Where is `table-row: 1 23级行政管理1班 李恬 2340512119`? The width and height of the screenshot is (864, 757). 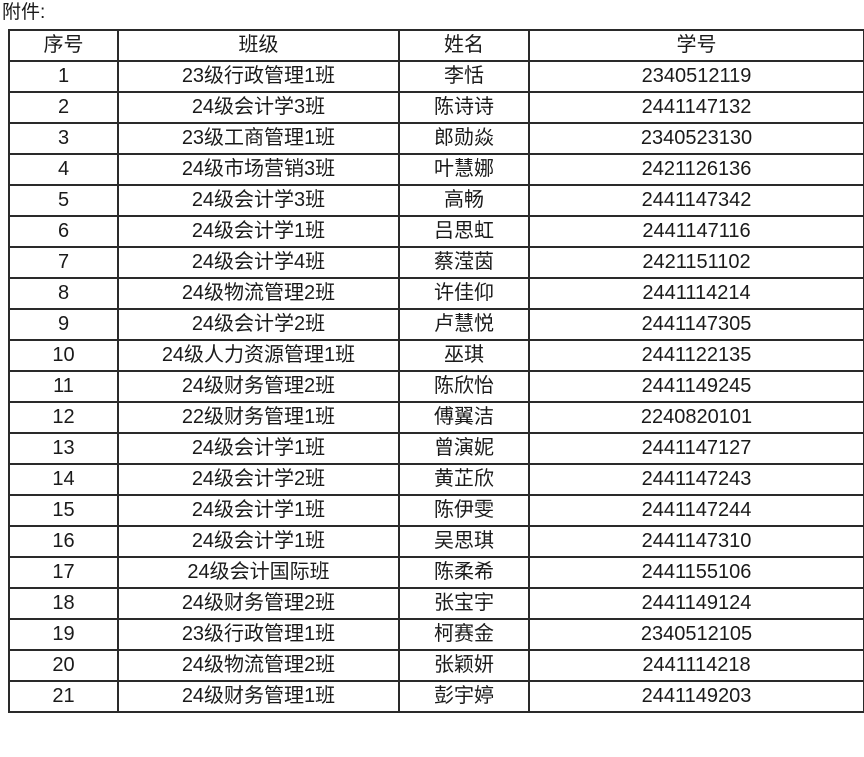 table-row: 1 23级行政管理1班 李恬 2340512119 is located at coordinates (436, 76).